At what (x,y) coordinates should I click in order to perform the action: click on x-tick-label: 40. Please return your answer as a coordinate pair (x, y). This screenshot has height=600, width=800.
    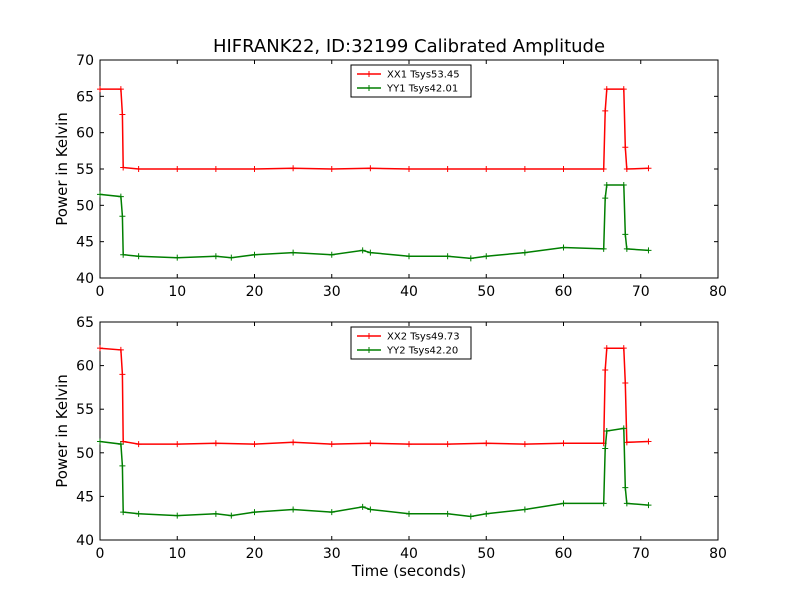
    Looking at the image, I should click on (409, 292).